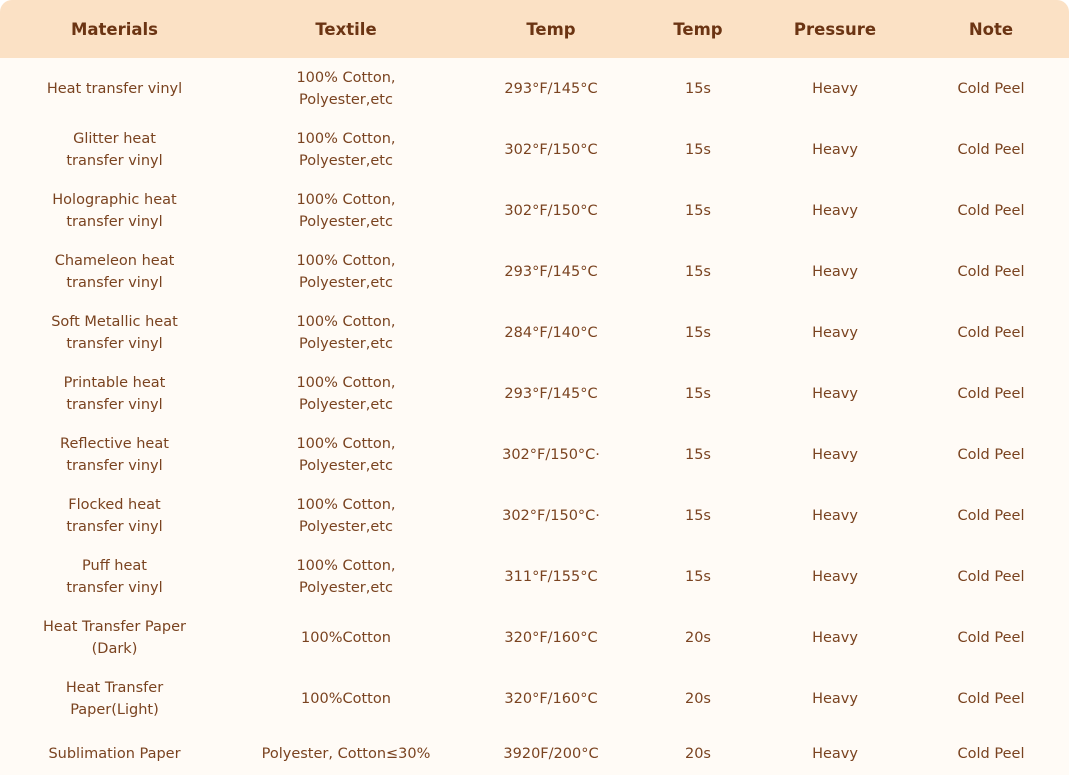 Image resolution: width=1069 pixels, height=775 pixels. I want to click on column-header: Note, so click(991, 29).